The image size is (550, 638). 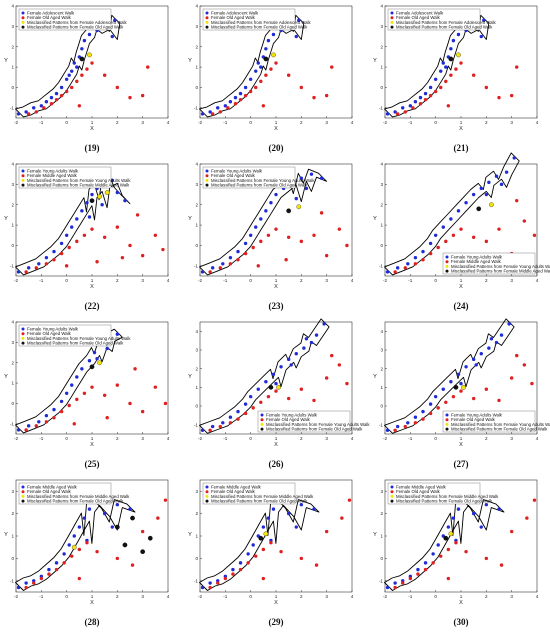 I want to click on decision-boundary, so click(x=68, y=66).